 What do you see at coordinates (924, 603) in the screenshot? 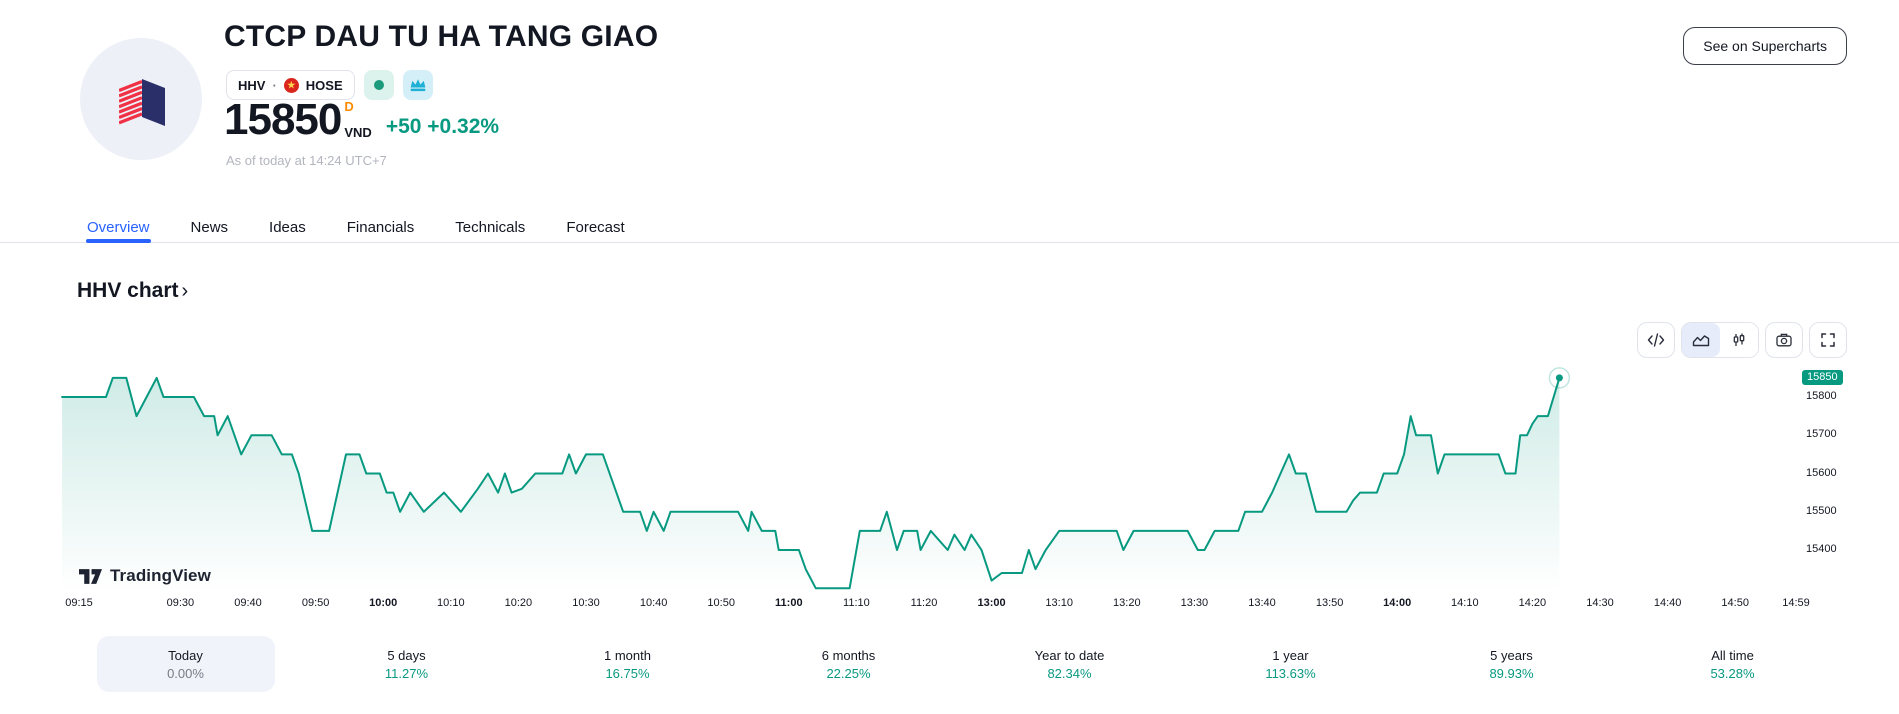
I see `time-axis-label: 11:20` at bounding box center [924, 603].